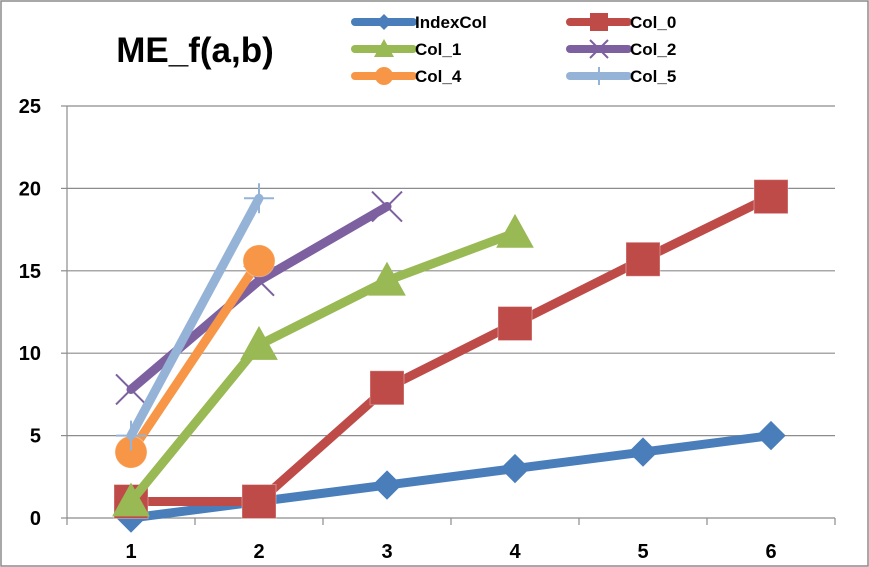  What do you see at coordinates (621, 22) in the screenshot?
I see `legend-entry-col-0: Col_0` at bounding box center [621, 22].